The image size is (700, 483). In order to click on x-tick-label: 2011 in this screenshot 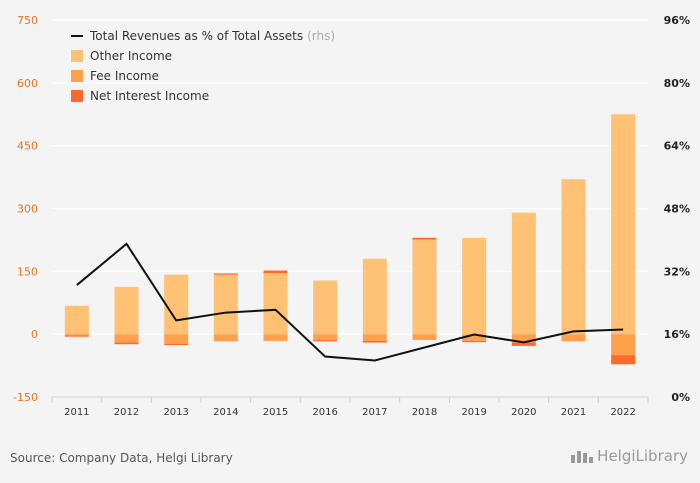, I will do `click(76, 412)`.